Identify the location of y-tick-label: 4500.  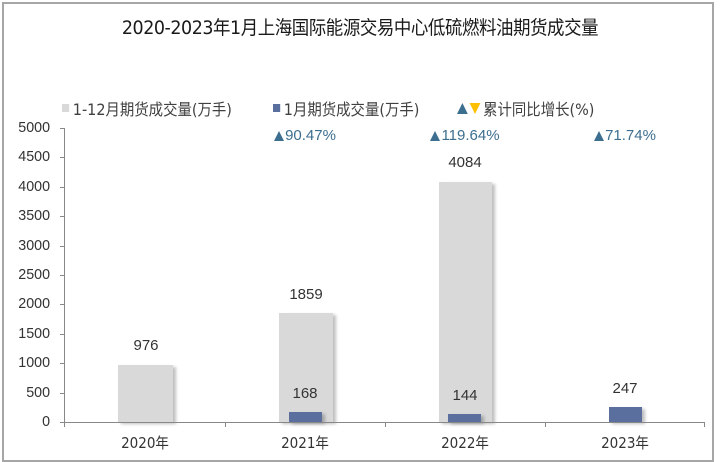
(34, 156).